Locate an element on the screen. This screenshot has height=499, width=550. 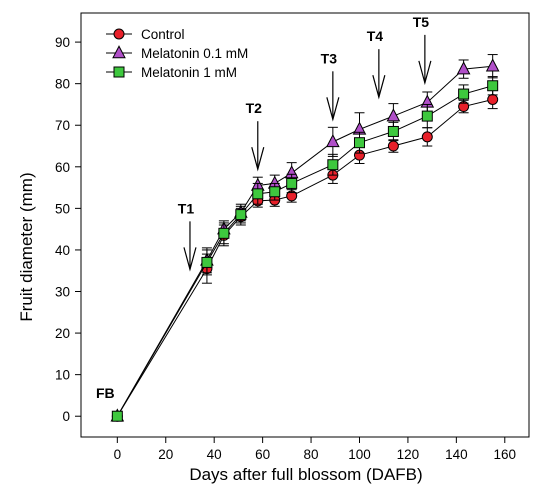
y-tick-label: 50 is located at coordinates (62, 208).